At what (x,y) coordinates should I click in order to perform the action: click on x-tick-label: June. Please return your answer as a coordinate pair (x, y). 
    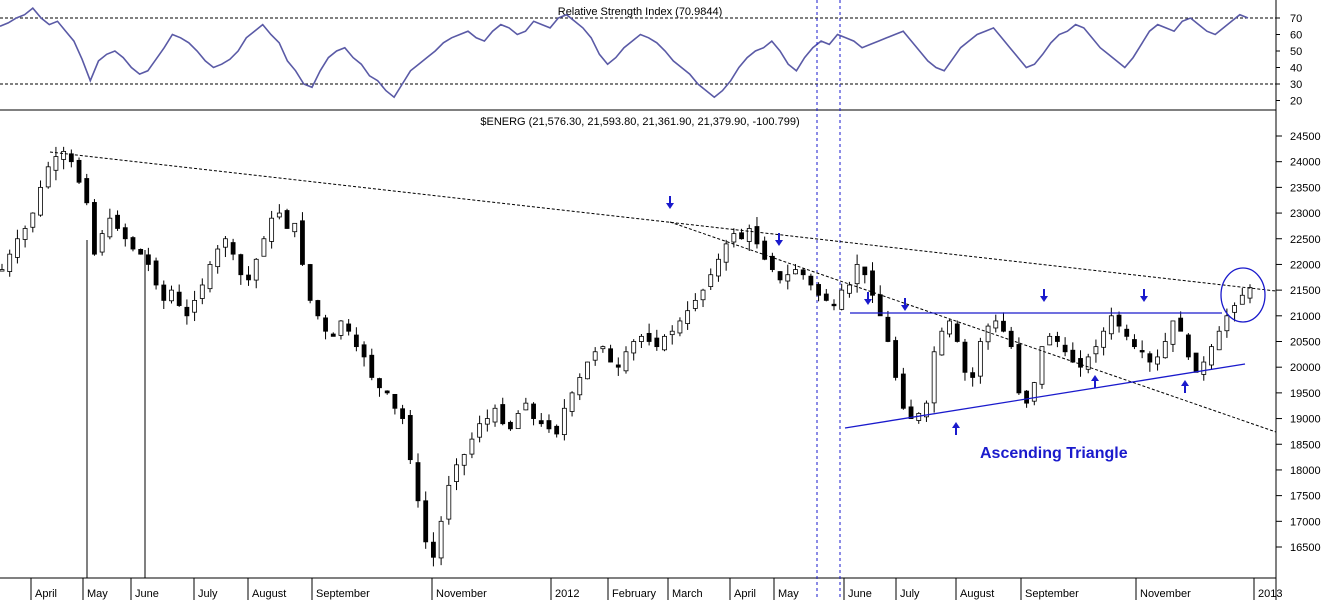
    Looking at the image, I should click on (147, 594).